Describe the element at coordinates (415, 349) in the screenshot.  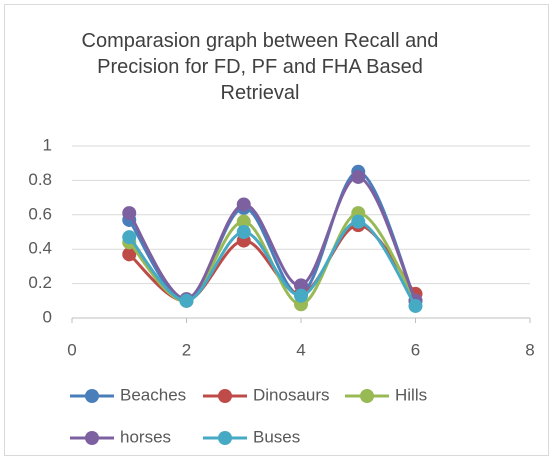
I see `x-tick-label: 6` at that location.